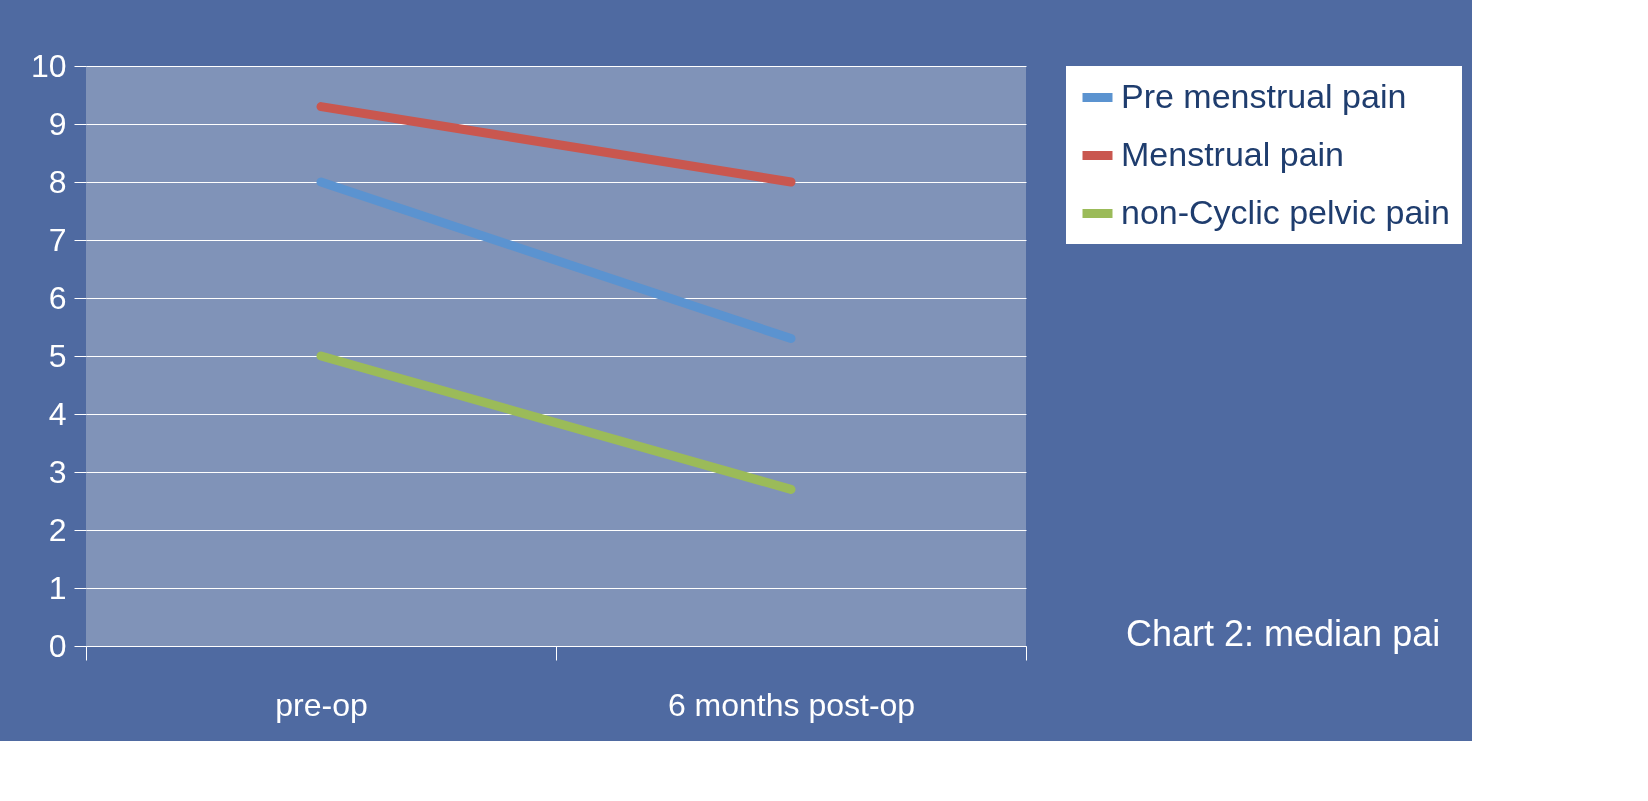  Describe the element at coordinates (57, 413) in the screenshot. I see `y-tick-label: 4` at that location.